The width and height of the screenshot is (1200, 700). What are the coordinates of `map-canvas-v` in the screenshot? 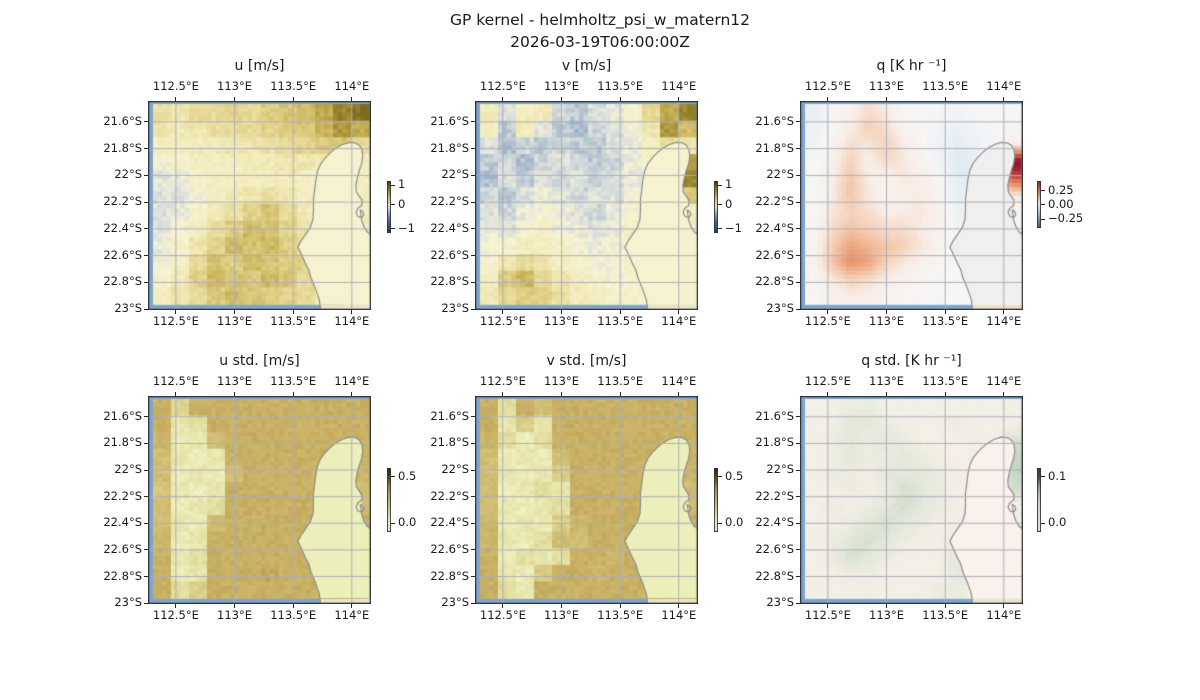 It's located at (586, 205).